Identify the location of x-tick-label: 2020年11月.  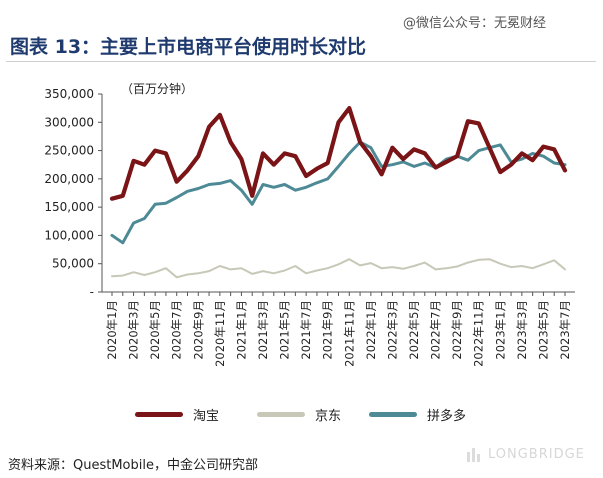
(220, 333).